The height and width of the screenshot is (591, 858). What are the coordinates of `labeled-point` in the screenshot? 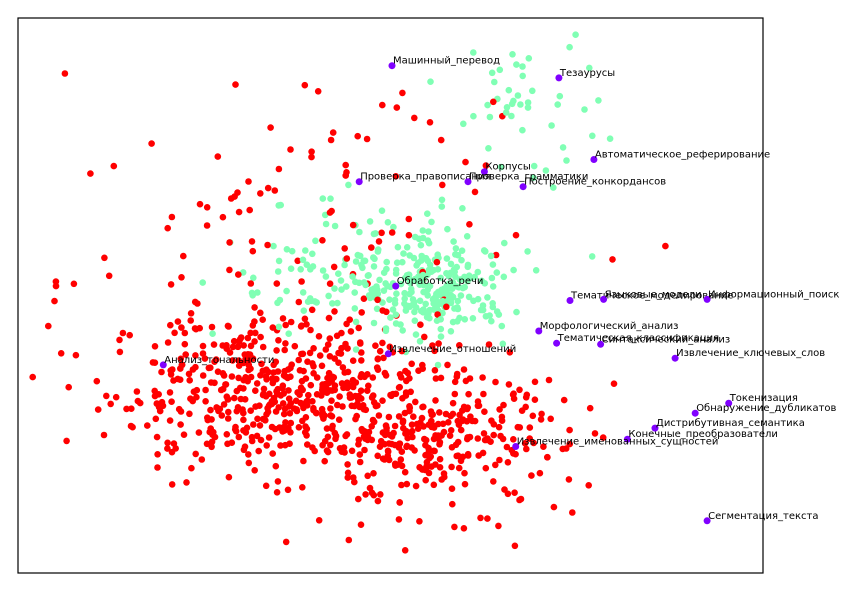 It's located at (604, 299).